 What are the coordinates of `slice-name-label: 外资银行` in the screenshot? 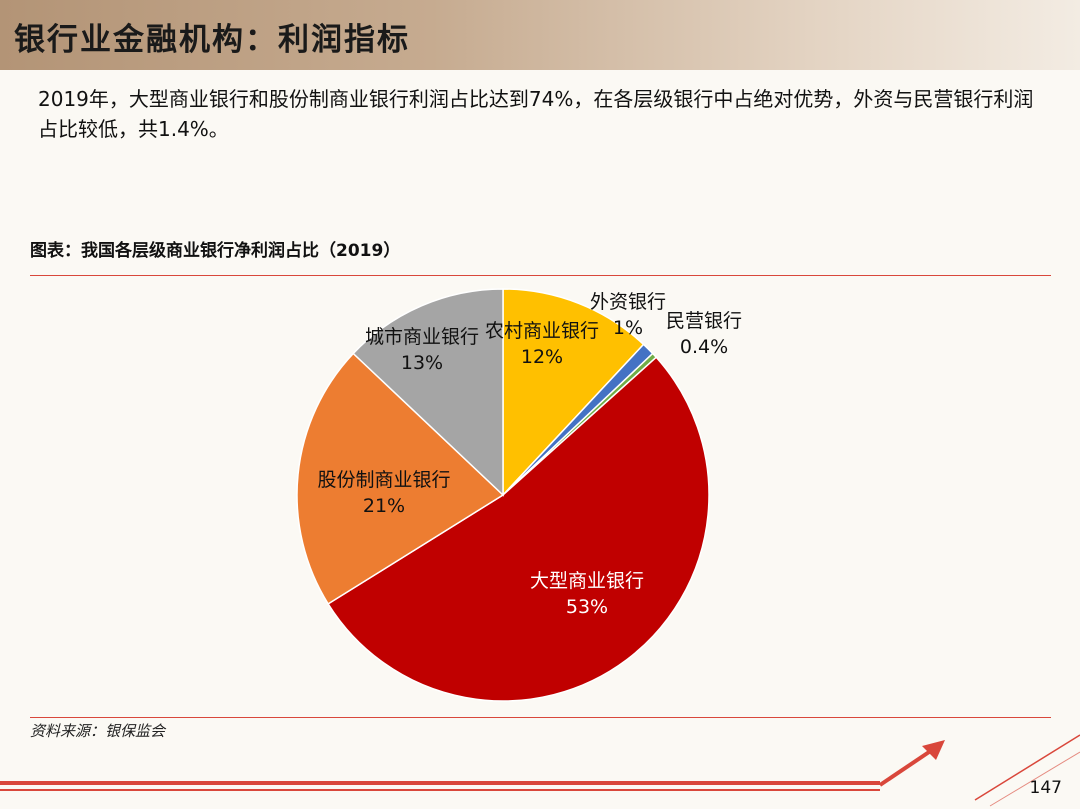 It's located at (628, 302).